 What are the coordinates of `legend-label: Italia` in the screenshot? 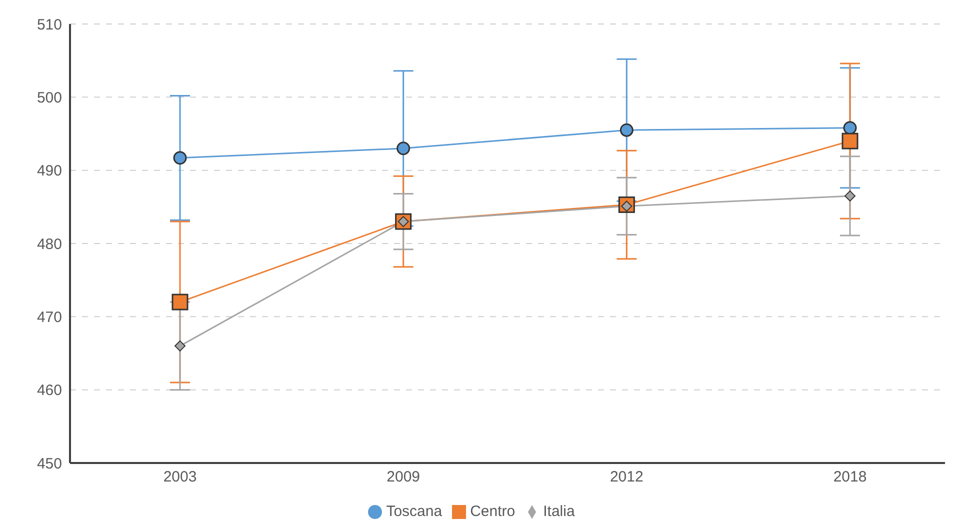 It's located at (559, 511).